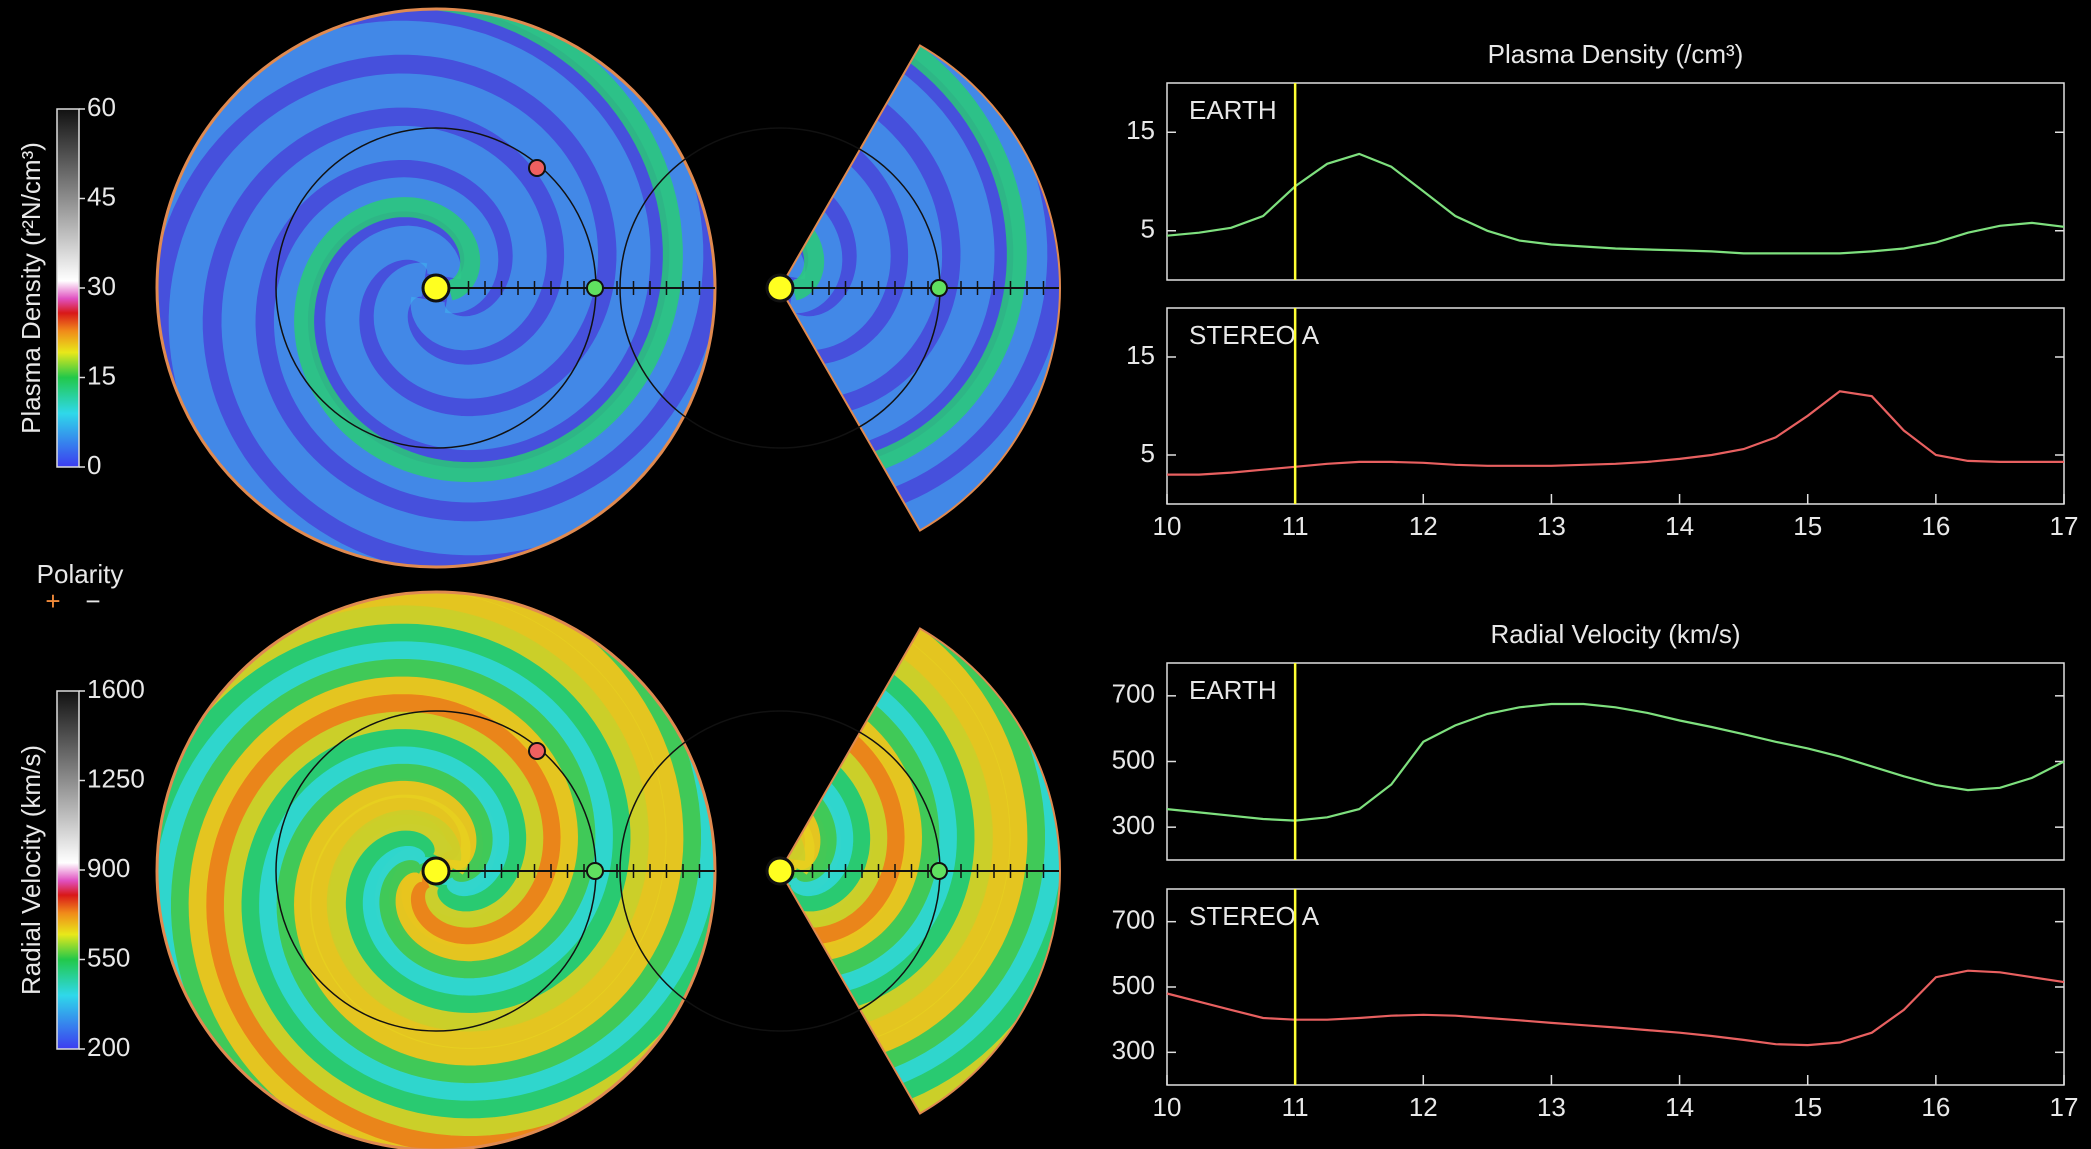  I want to click on polarity-title: Polarity, so click(80, 574).